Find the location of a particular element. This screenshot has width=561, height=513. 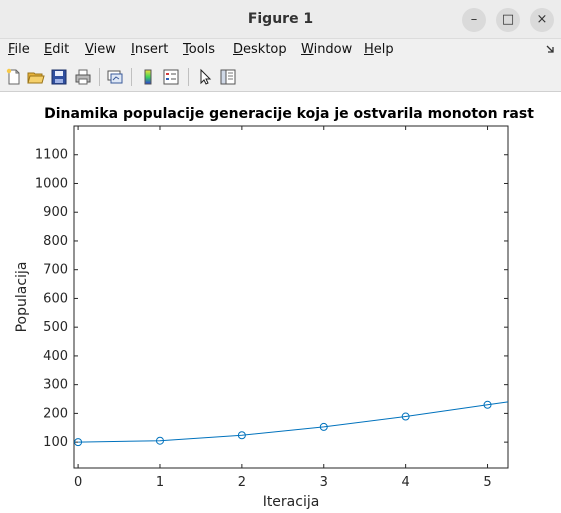

x-axis-label: Iteracija is located at coordinates (291, 502).